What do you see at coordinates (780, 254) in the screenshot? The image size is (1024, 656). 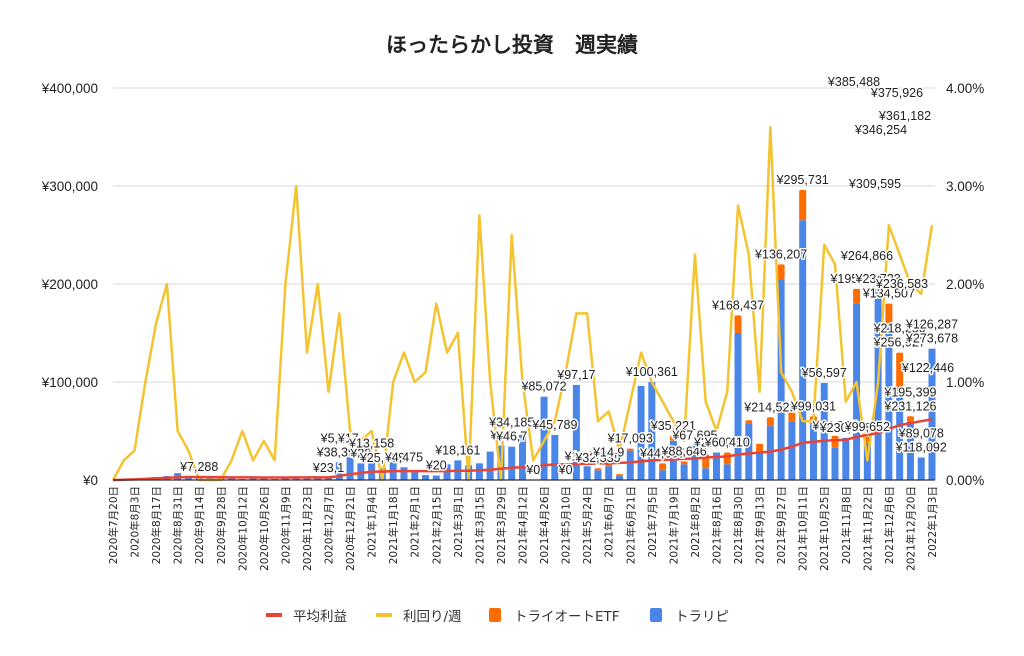 I see `data-label: ¥136,207` at bounding box center [780, 254].